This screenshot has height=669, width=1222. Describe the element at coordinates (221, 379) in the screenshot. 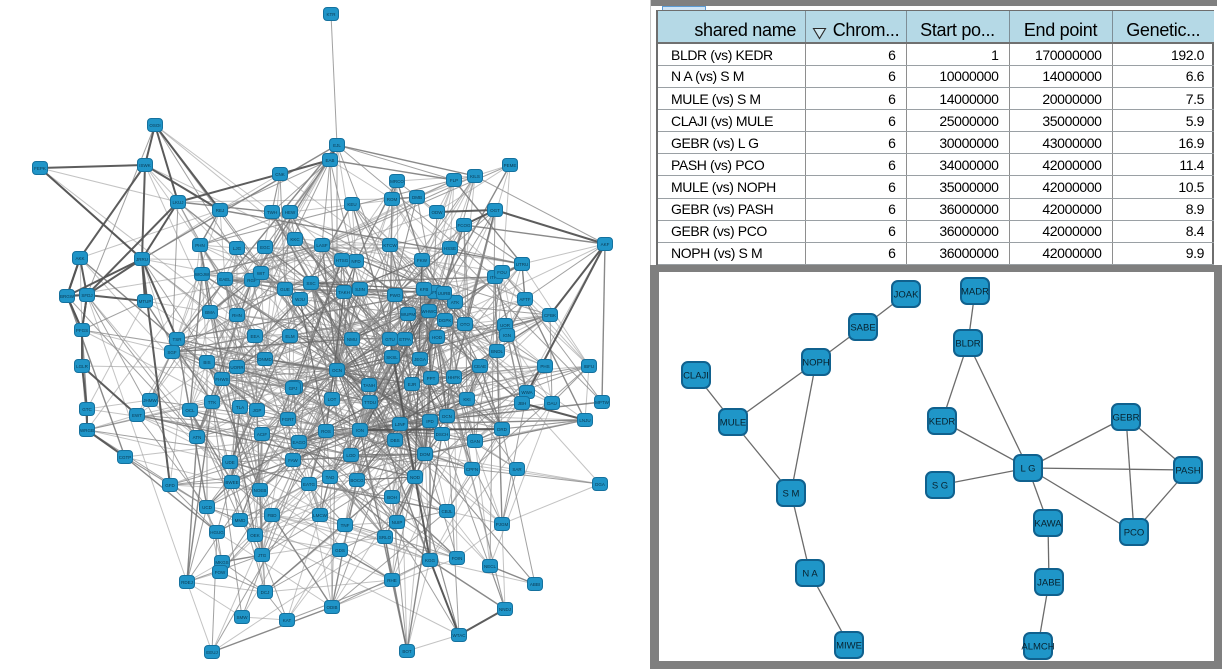

I see `svg-text: FHWS` at that location.